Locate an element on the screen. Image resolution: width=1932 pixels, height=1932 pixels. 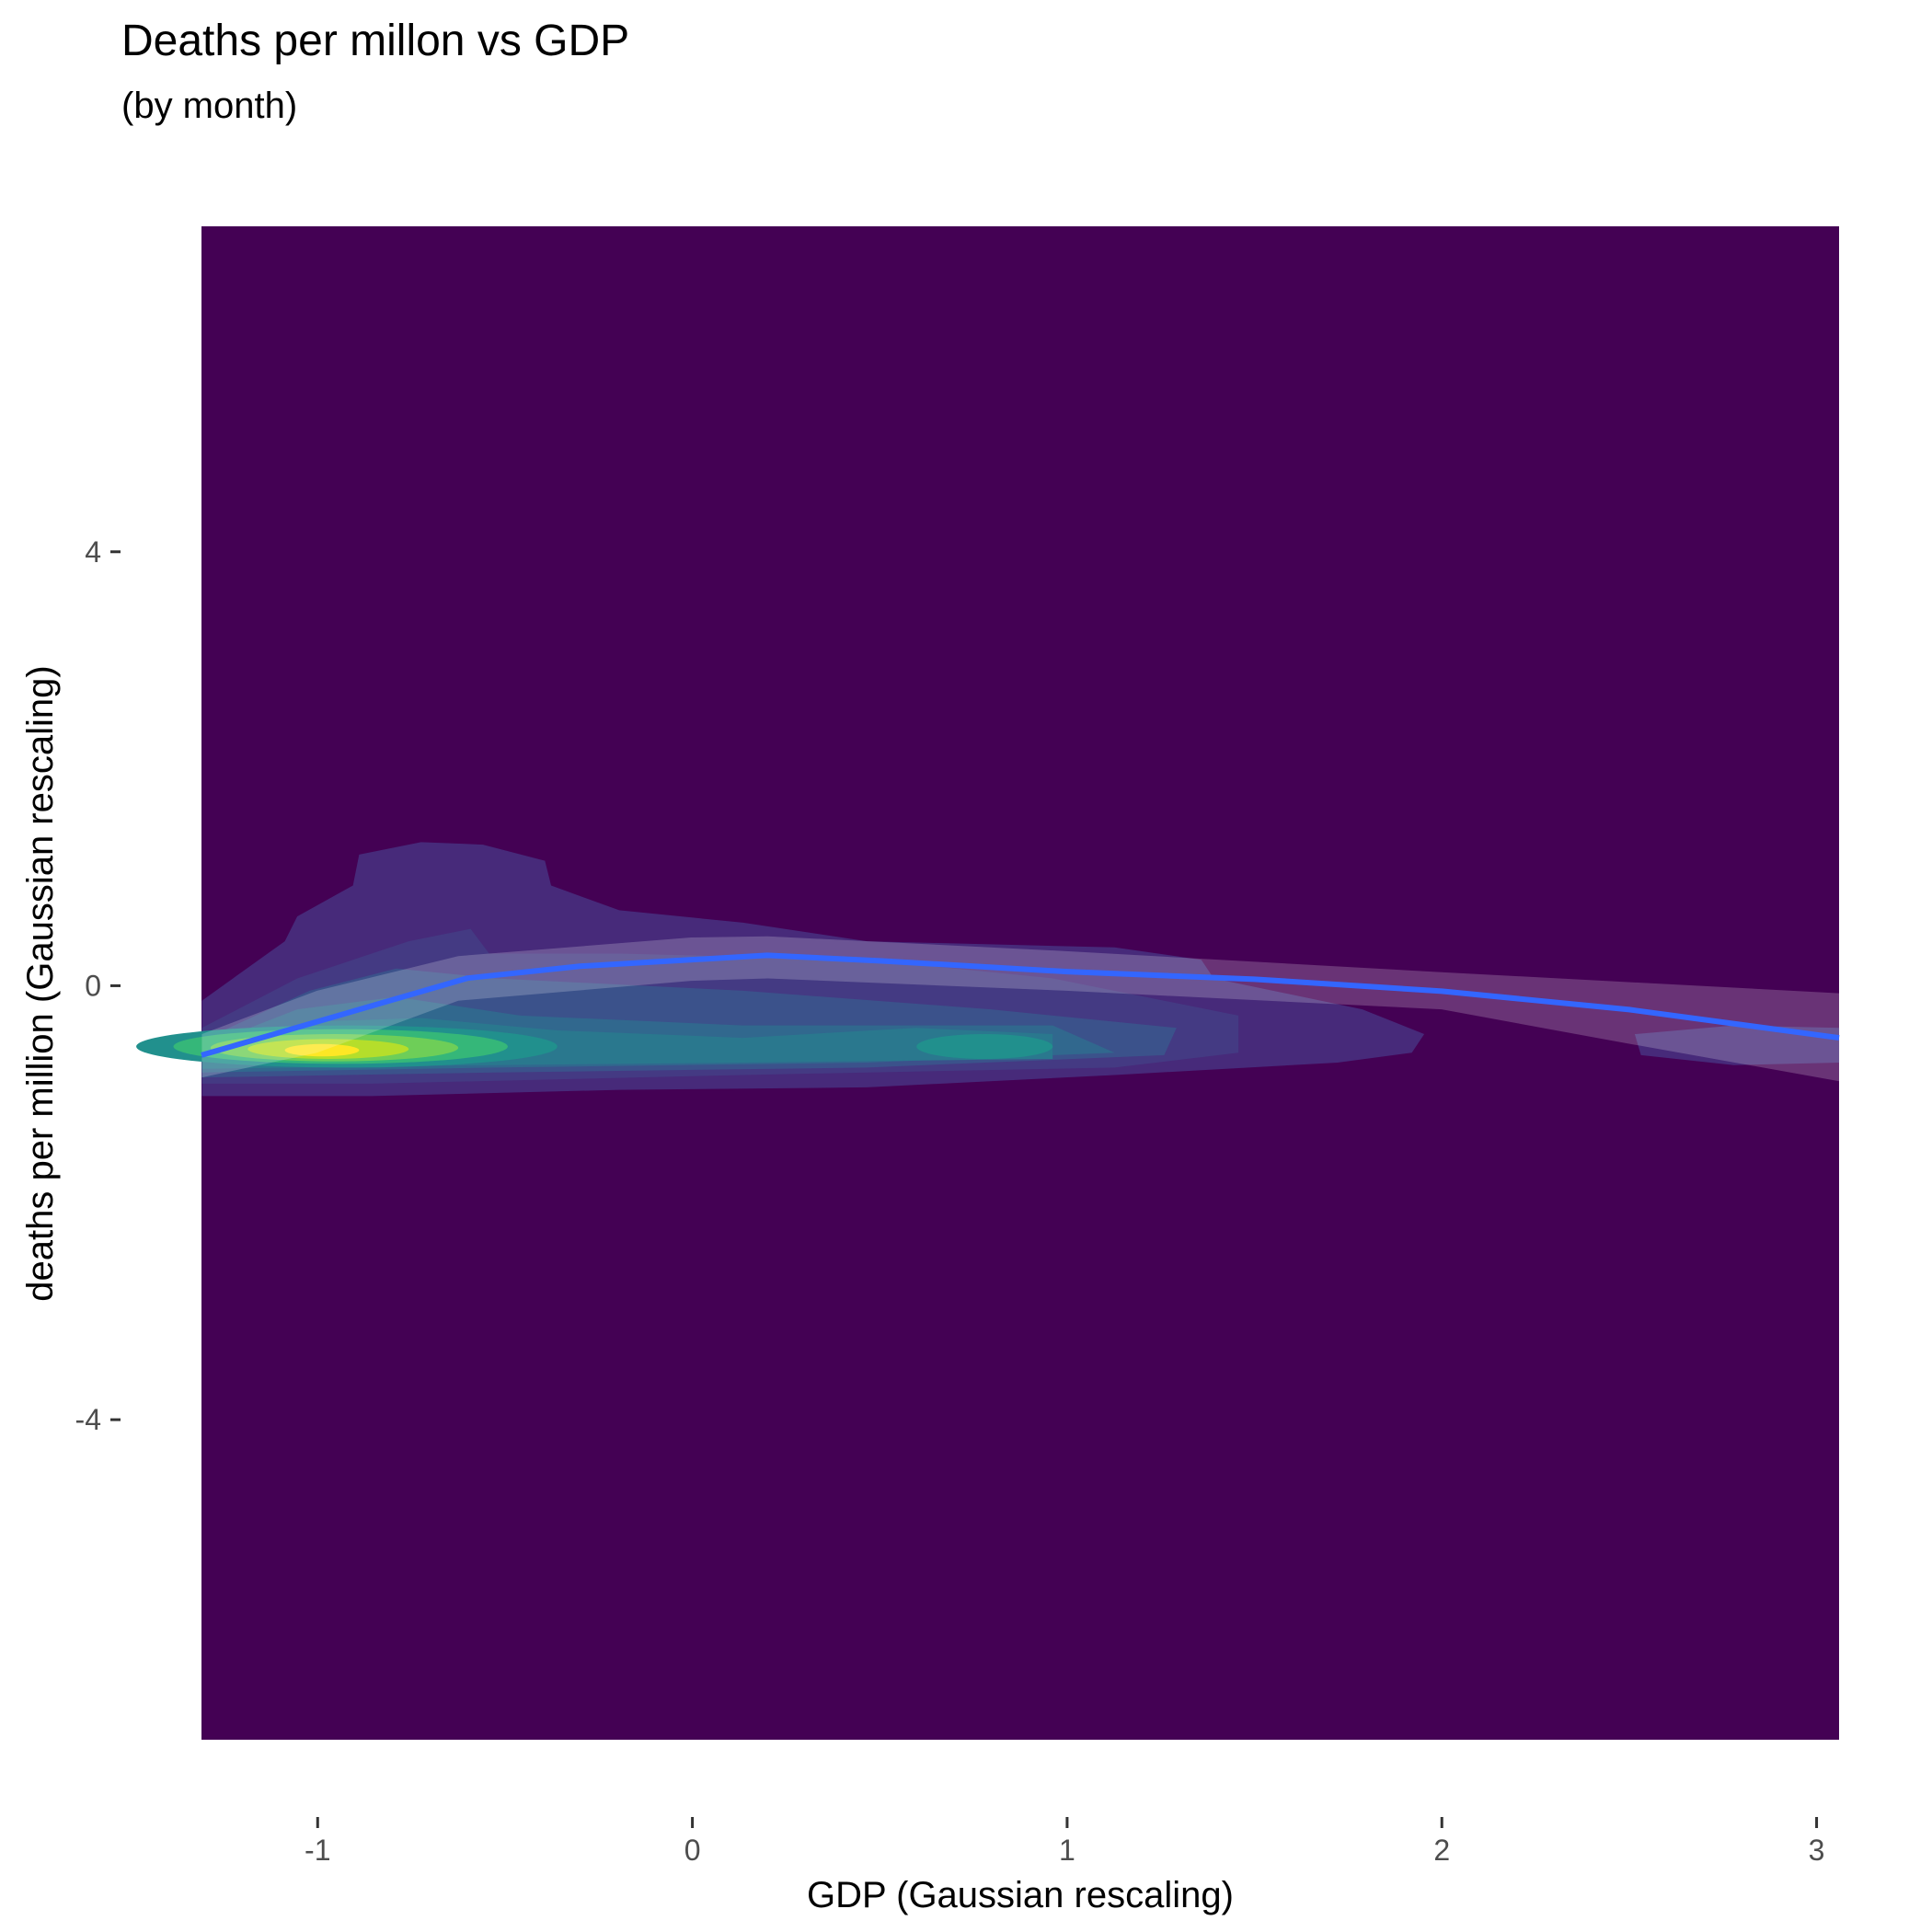
y-tick-label: -4 is located at coordinates (88, 1419).